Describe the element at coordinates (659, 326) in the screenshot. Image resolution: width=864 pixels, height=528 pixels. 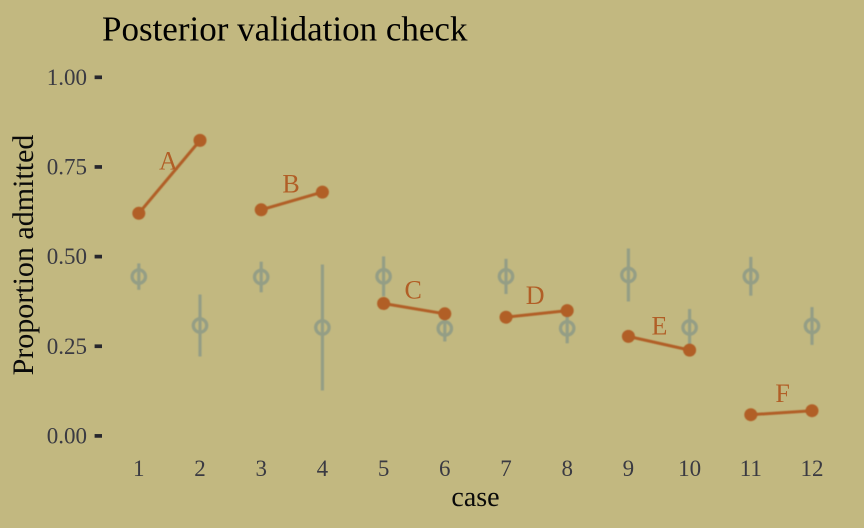
I see `svg-text: E` at that location.